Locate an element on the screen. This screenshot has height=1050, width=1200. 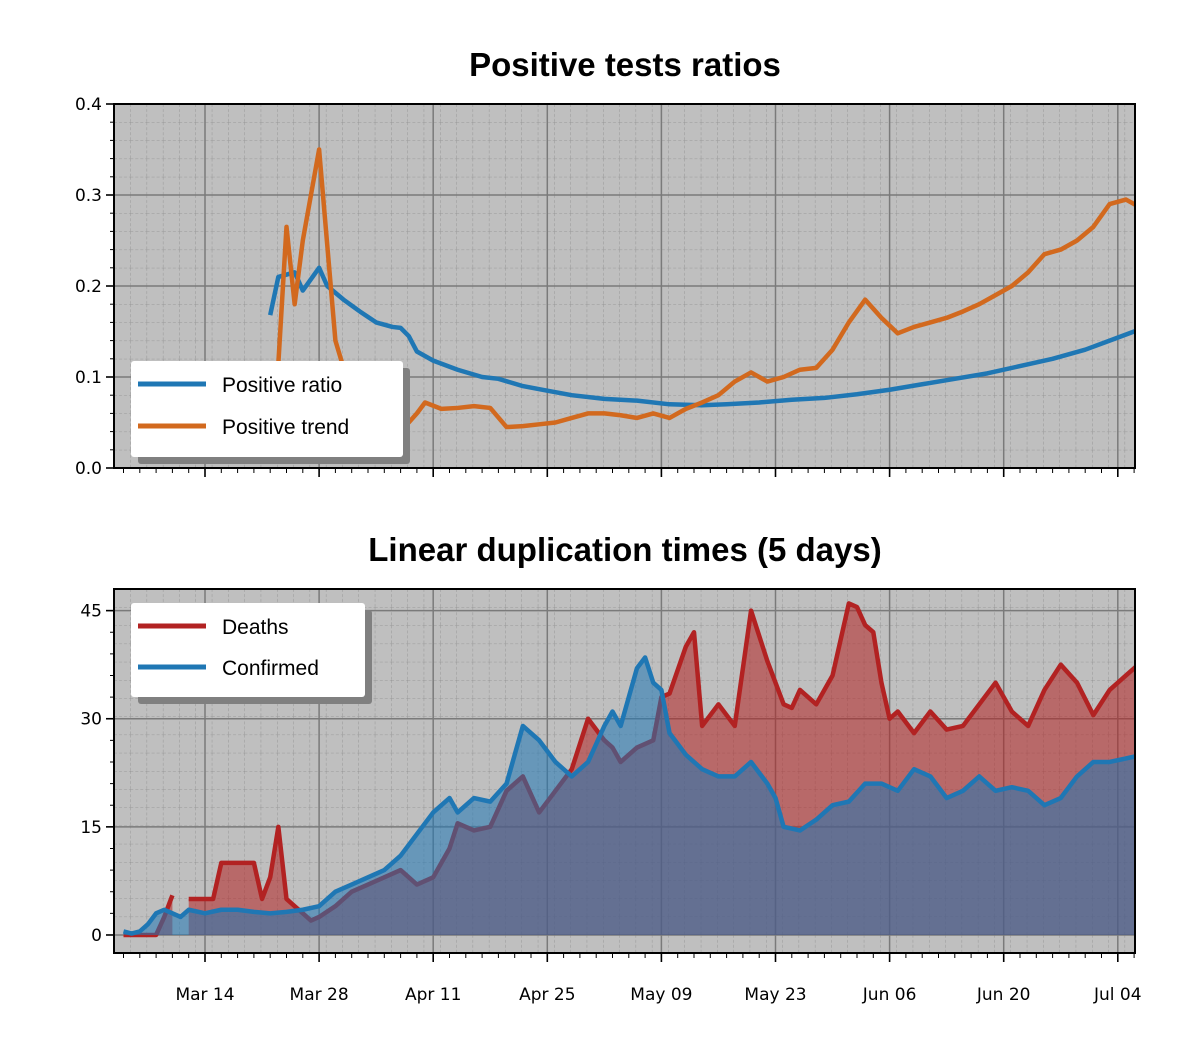
y-tick-label: 0.3 is located at coordinates (88, 196).